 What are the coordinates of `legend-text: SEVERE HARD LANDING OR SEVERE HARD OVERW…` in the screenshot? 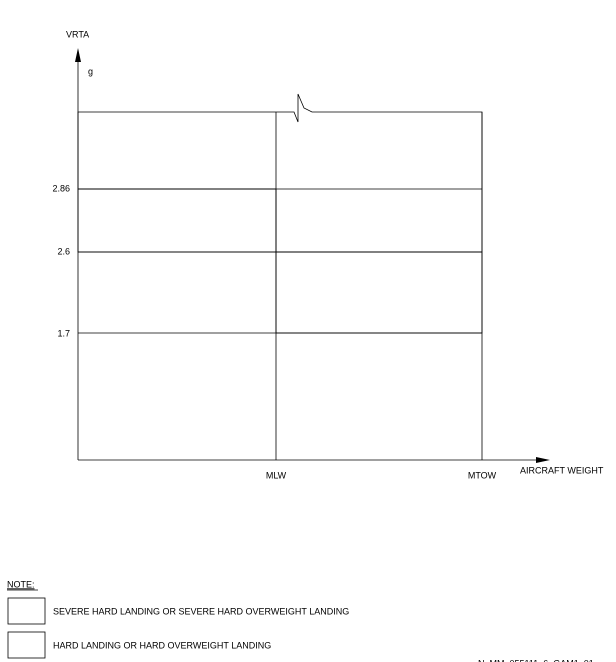 It's located at (201, 611).